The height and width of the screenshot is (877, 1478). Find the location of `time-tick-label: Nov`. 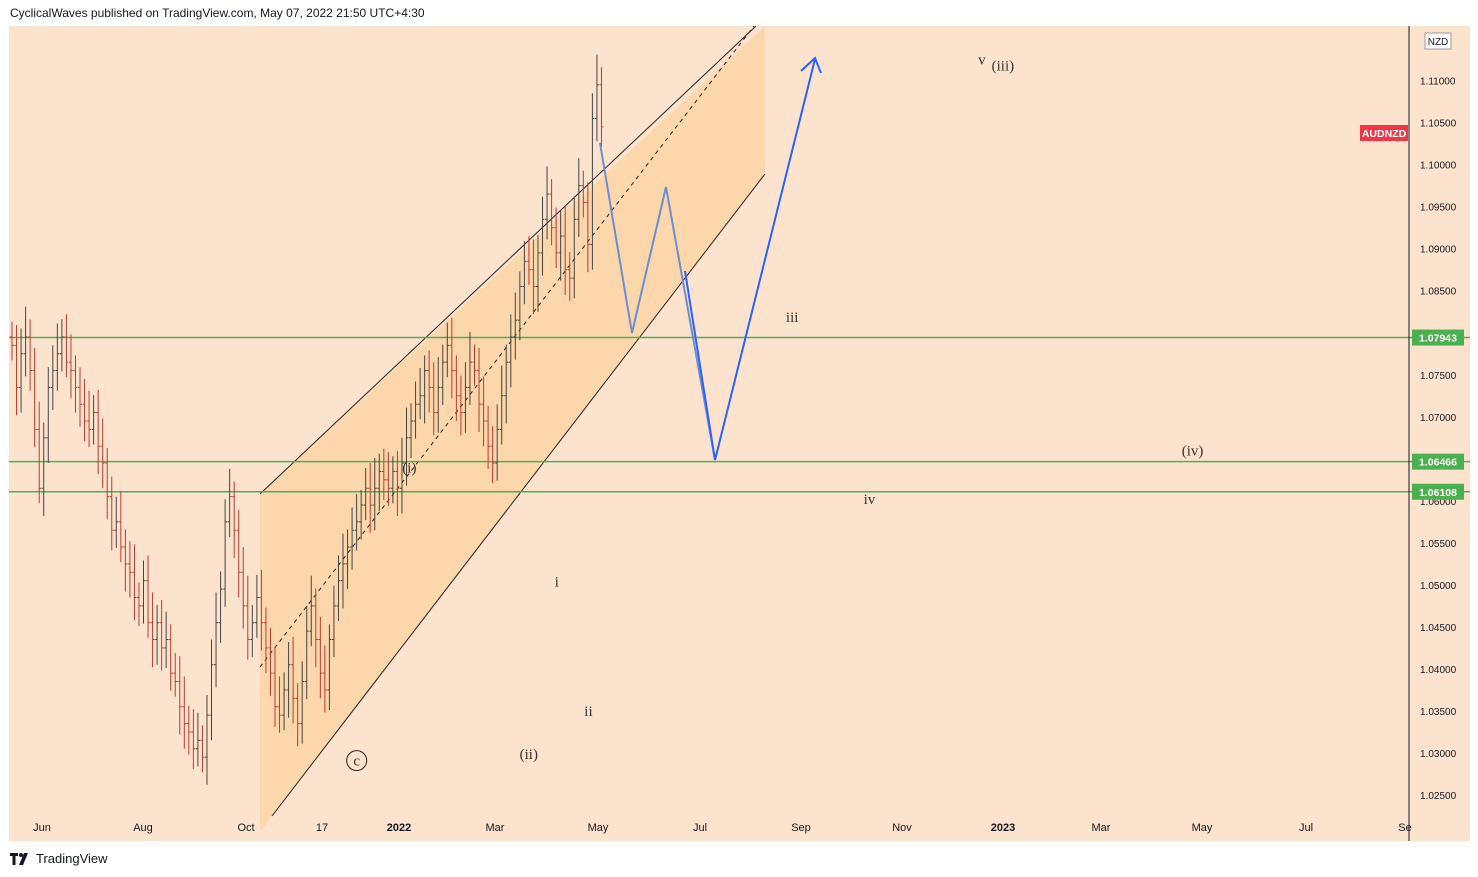

time-tick-label: Nov is located at coordinates (902, 828).